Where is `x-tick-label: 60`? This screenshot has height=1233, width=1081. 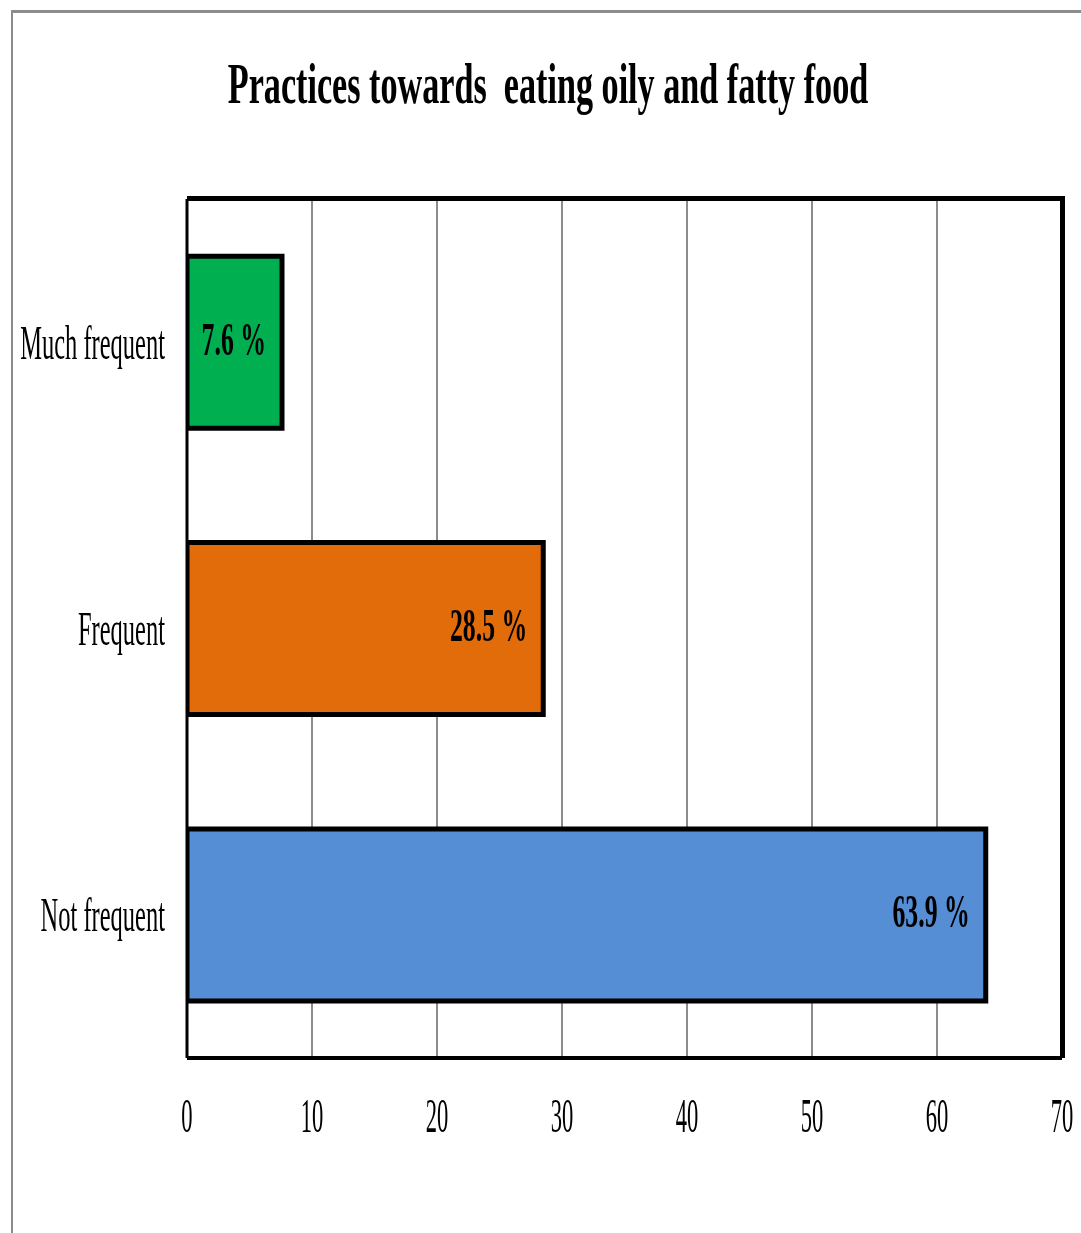
x-tick-label: 60 is located at coordinates (937, 1116).